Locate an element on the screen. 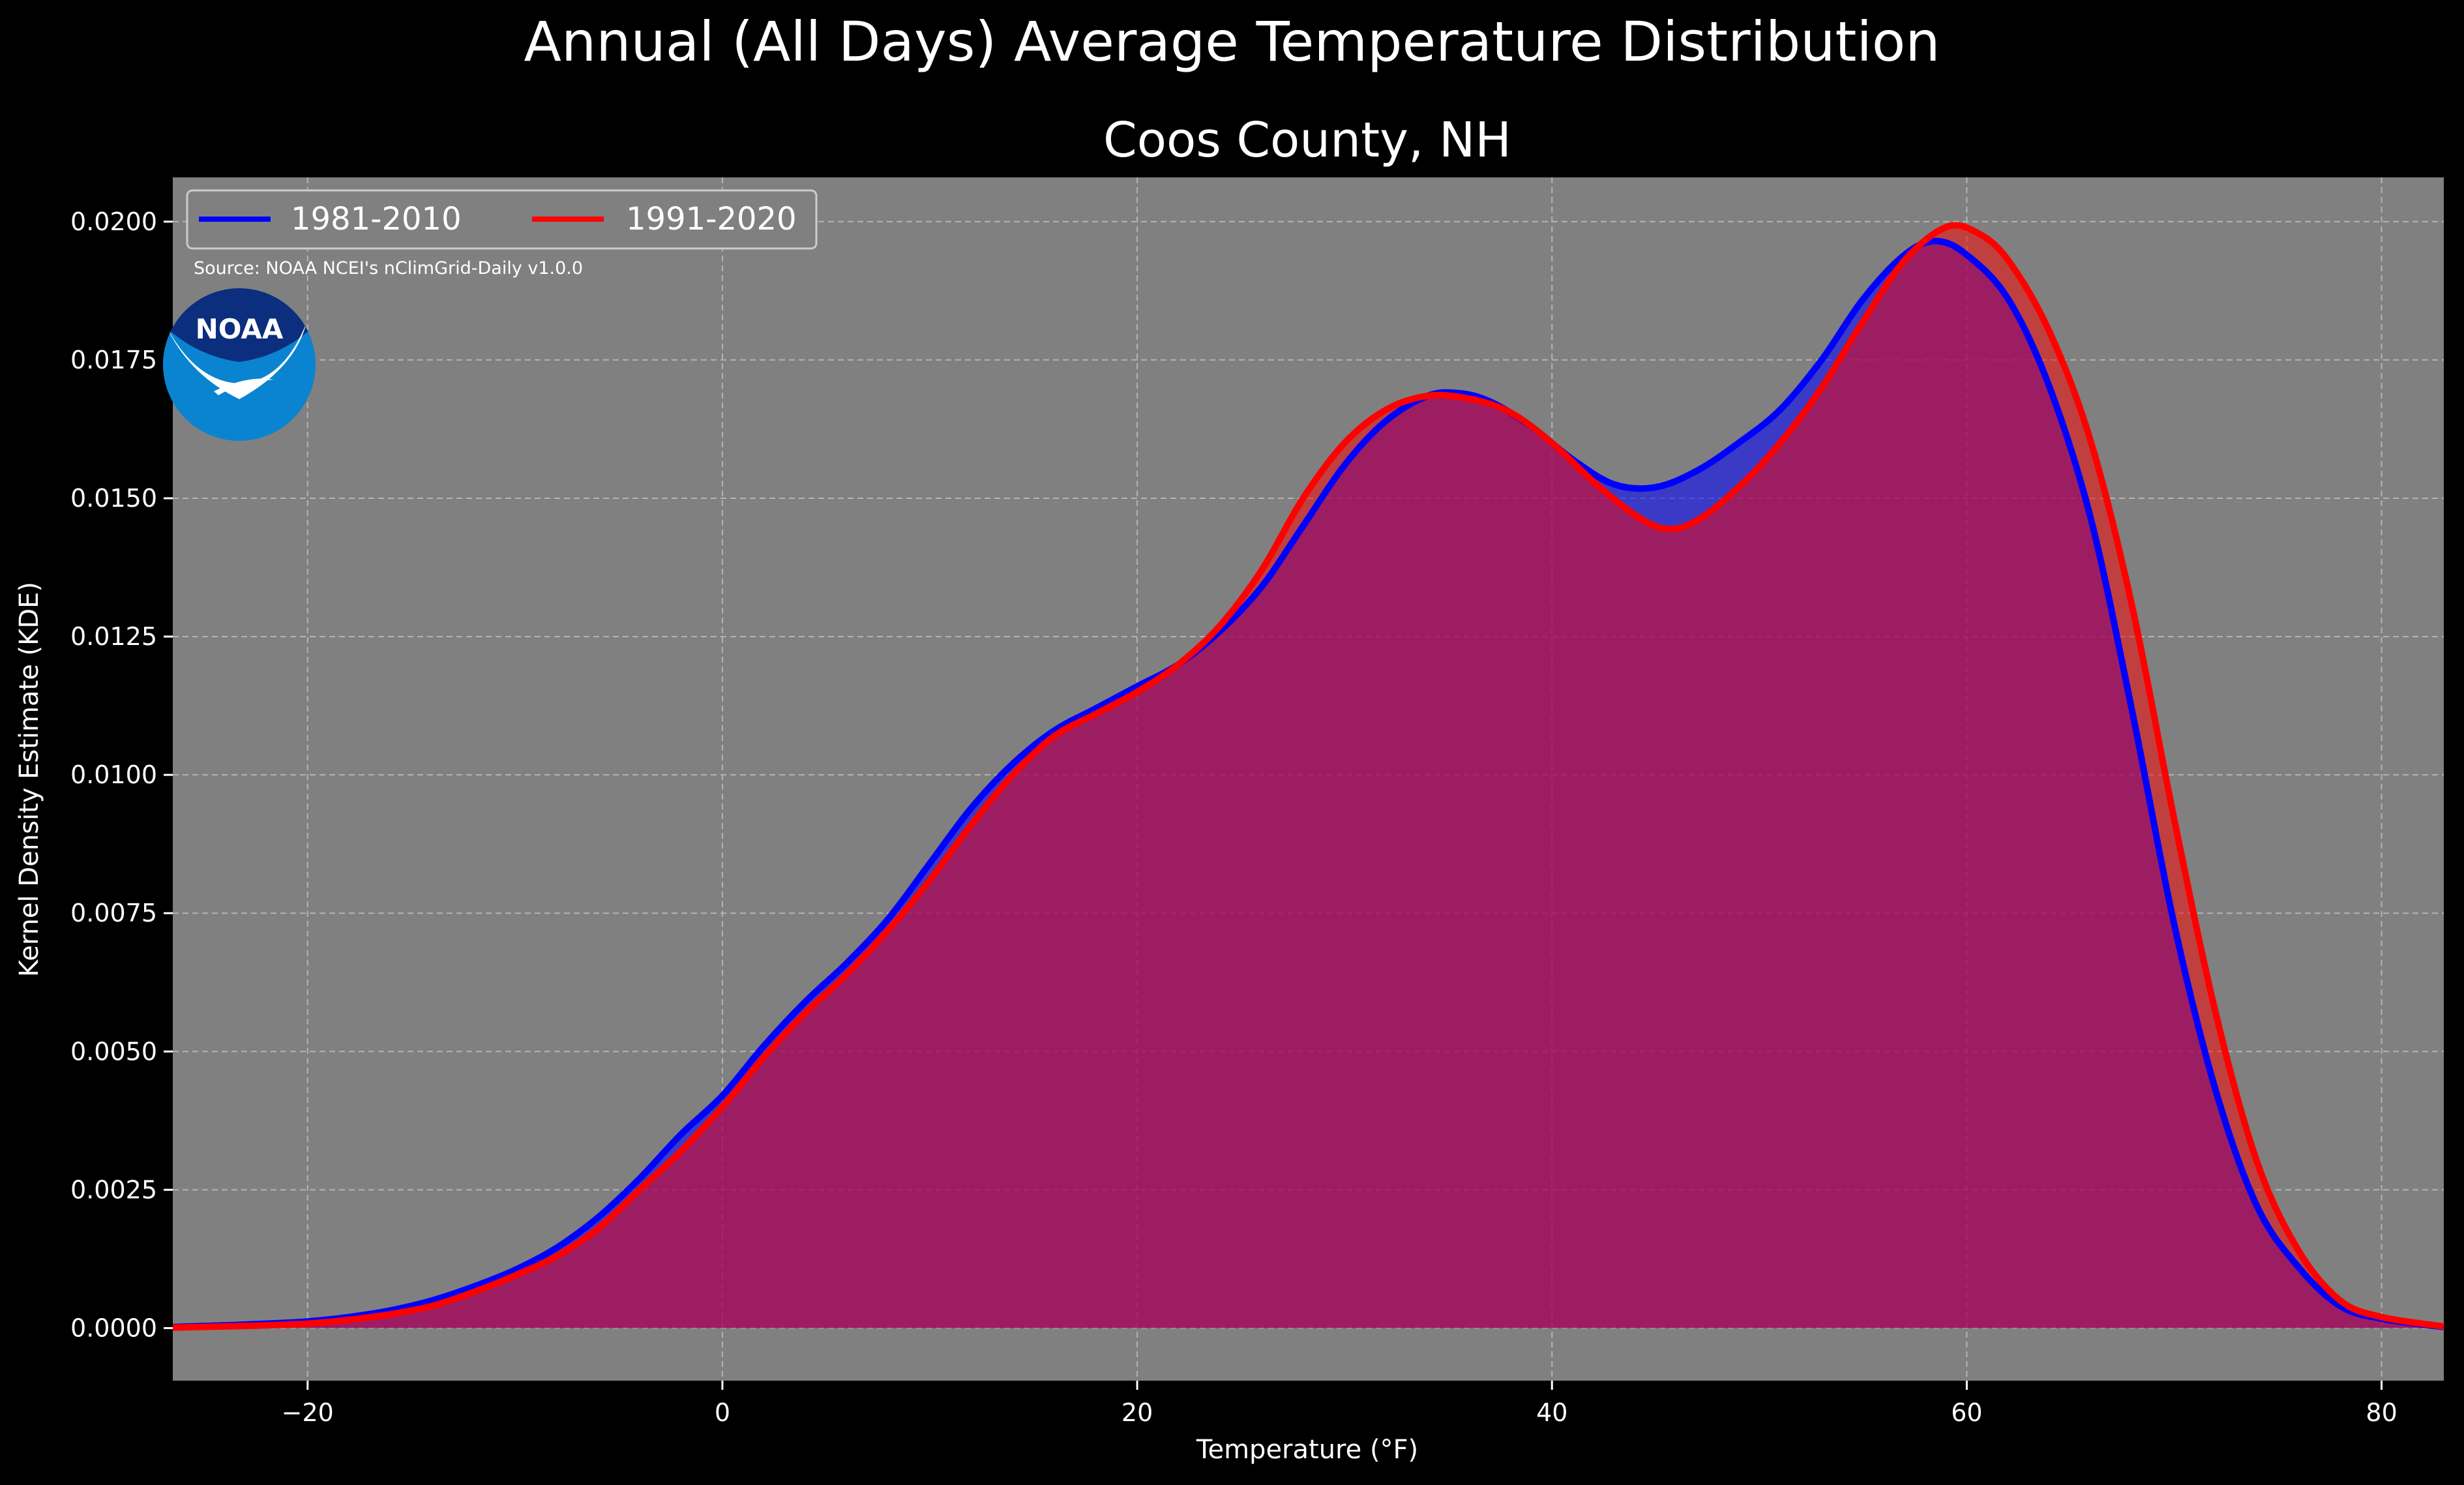 This screenshot has width=2464, height=1485. x-tick-label: 80 is located at coordinates (2381, 1413).